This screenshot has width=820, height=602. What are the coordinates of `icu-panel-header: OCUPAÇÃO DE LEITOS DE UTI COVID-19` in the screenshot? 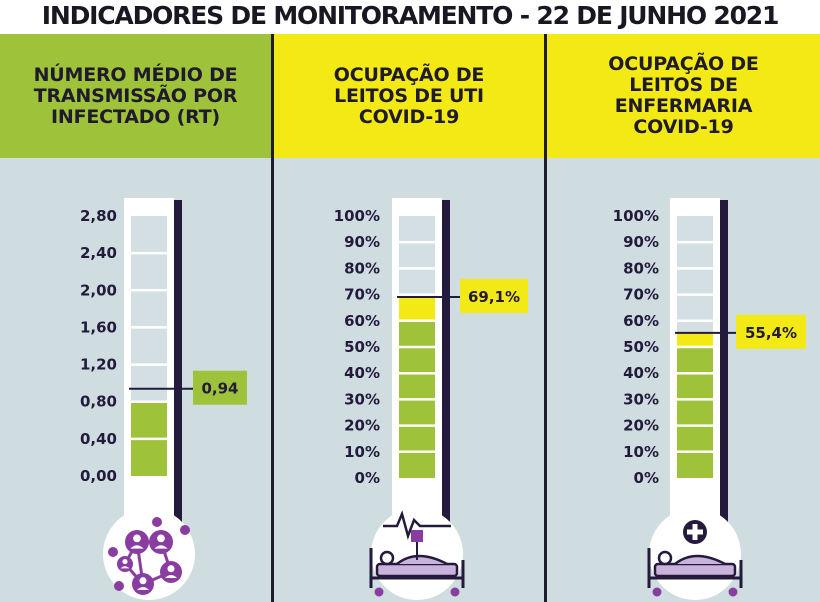 It's located at (409, 96).